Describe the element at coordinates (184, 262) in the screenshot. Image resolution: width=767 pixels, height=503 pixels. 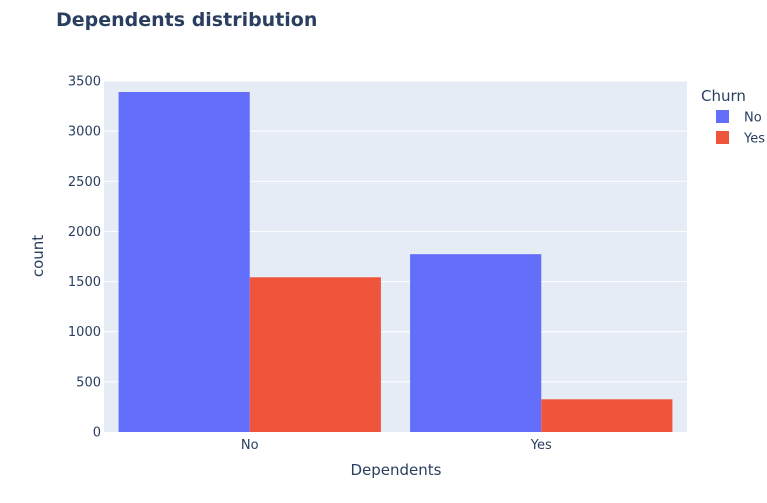
I see `bar-no-churn-no` at that location.